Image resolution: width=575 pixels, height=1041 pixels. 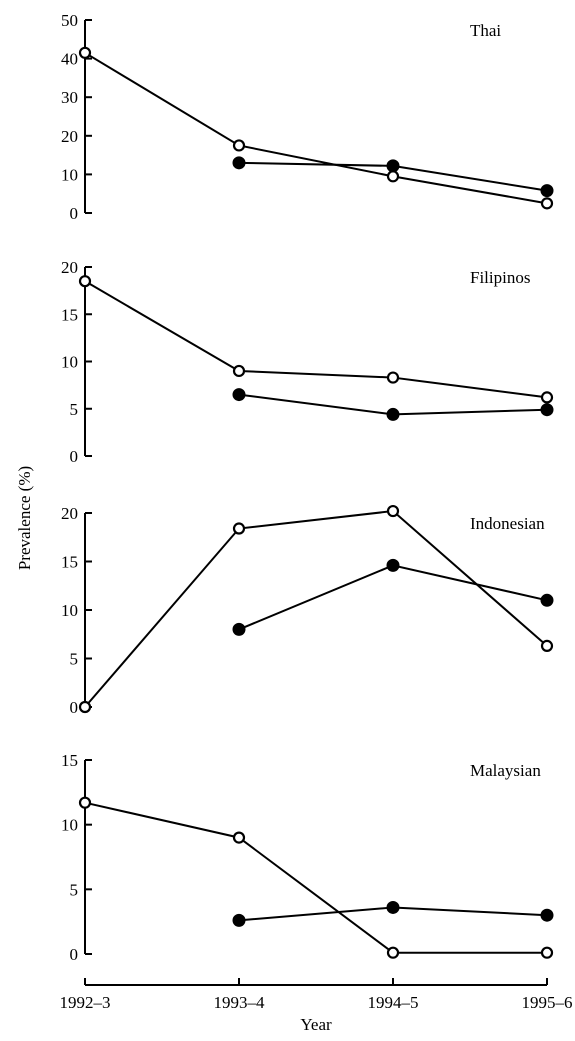 What do you see at coordinates (24, 518) in the screenshot?
I see `y-axis-label: Prevalence (%)` at bounding box center [24, 518].